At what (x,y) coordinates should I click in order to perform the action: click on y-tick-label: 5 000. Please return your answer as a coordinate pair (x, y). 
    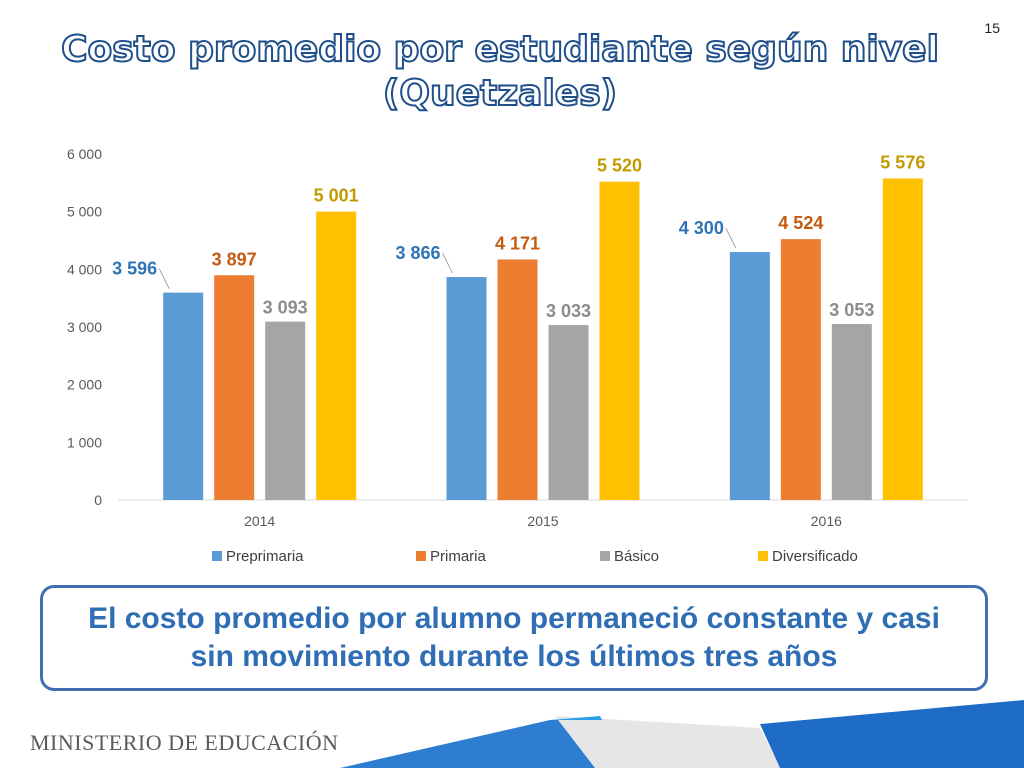
    Looking at the image, I should click on (84, 212).